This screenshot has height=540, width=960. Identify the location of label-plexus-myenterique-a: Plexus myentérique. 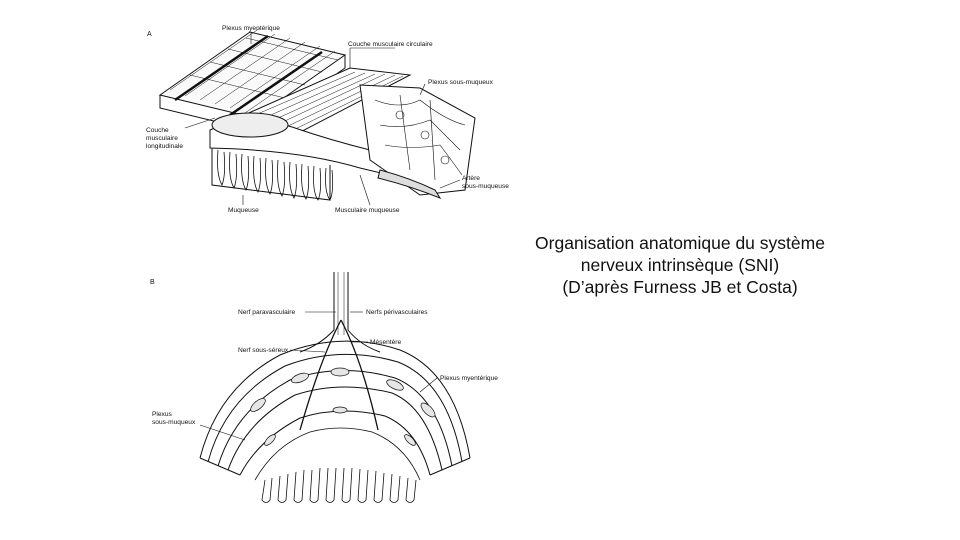
(251, 28).